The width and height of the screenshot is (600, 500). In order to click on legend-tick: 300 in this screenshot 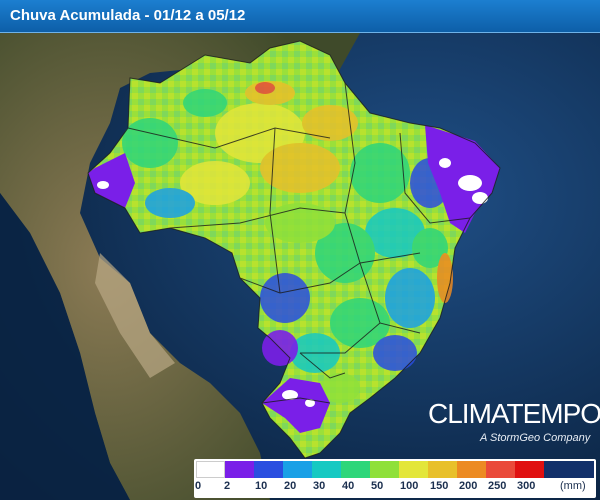, I will do `click(526, 486)`.